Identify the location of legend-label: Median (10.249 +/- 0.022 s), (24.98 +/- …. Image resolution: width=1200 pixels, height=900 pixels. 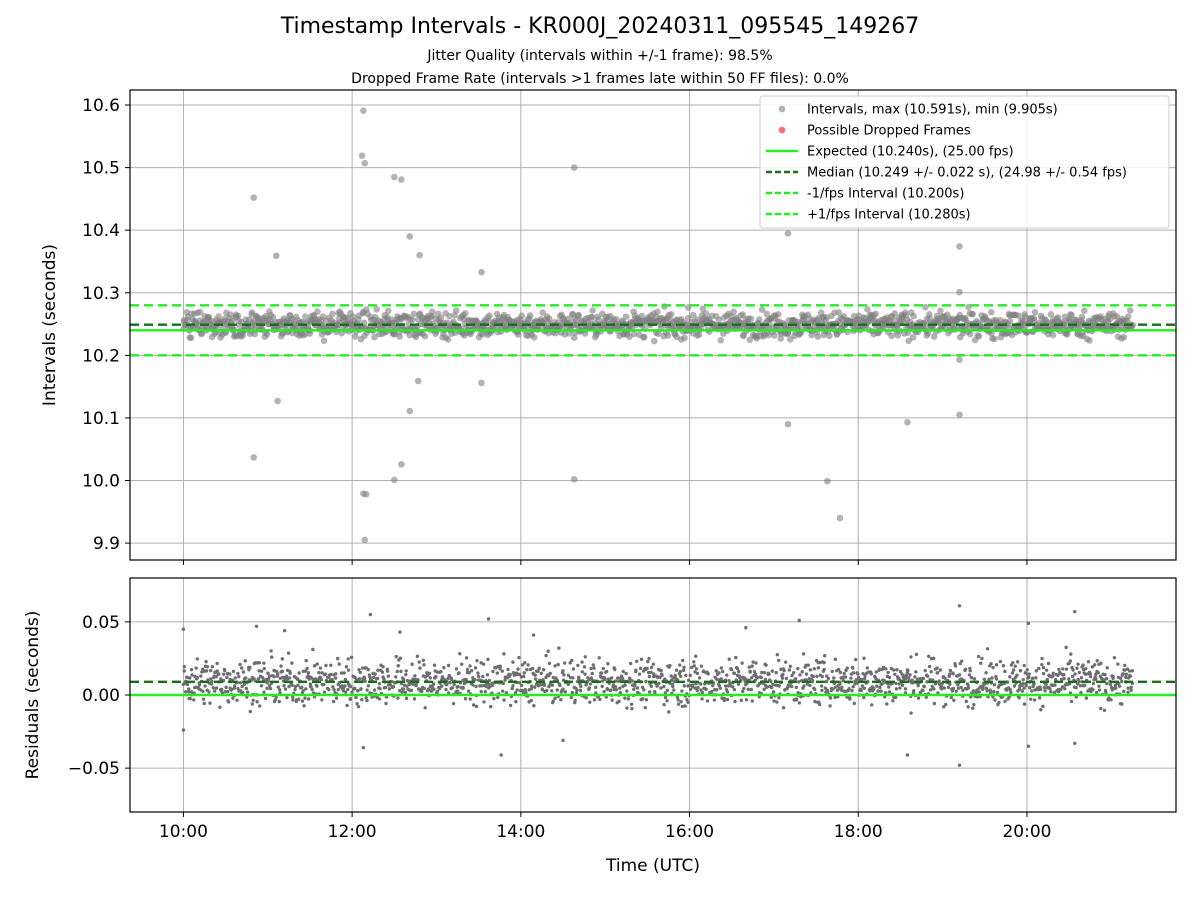
(967, 173).